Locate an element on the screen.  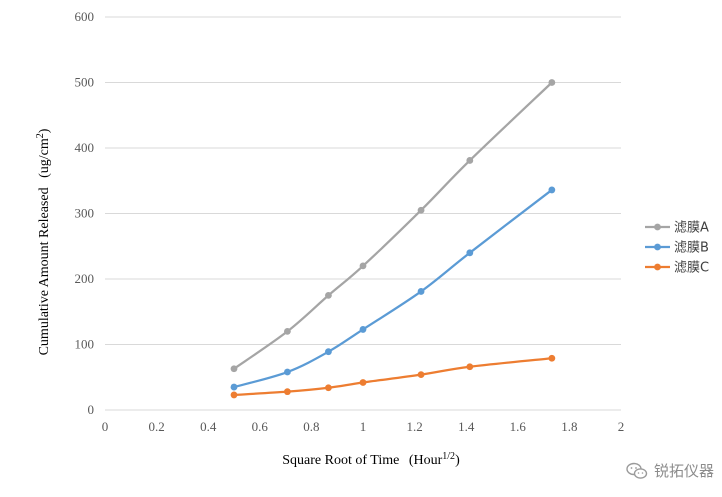
x-tick-label: 0 is located at coordinates (105, 426).